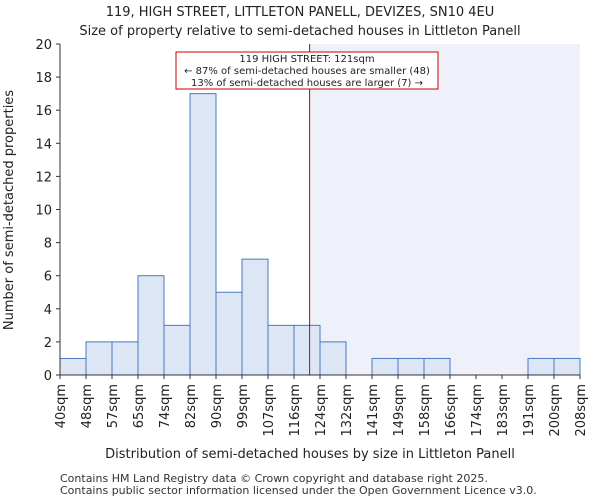 This screenshot has width=600, height=500. I want to click on bar-191sqm, so click(541, 366).